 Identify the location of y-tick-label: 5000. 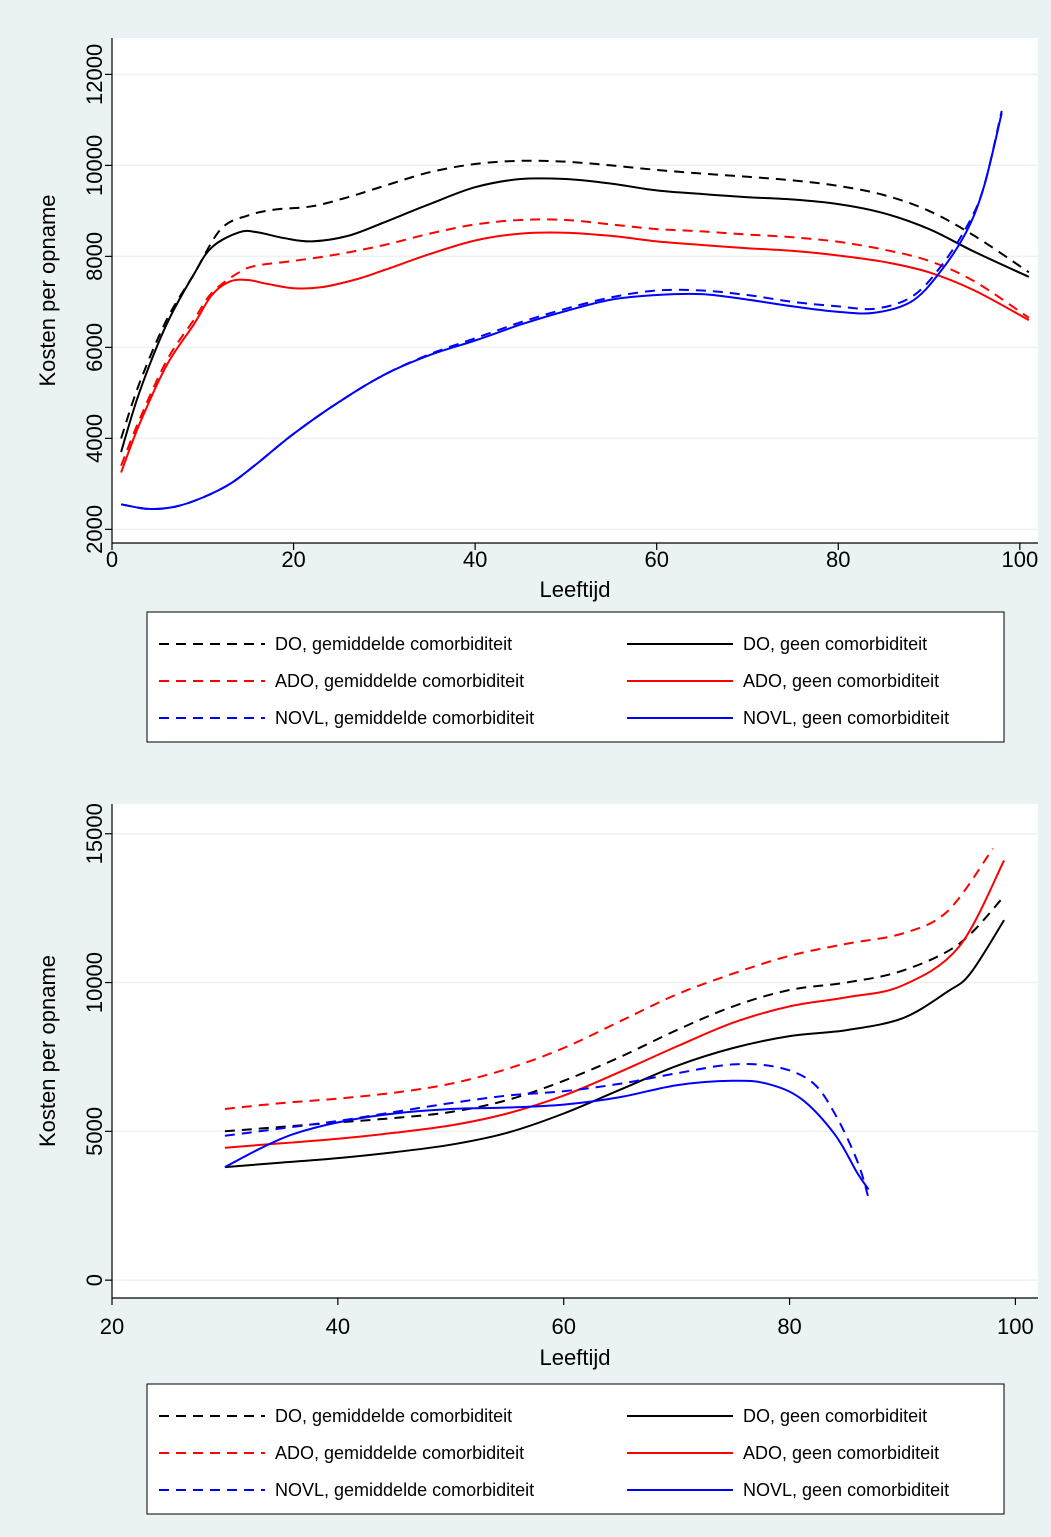
(94, 1131).